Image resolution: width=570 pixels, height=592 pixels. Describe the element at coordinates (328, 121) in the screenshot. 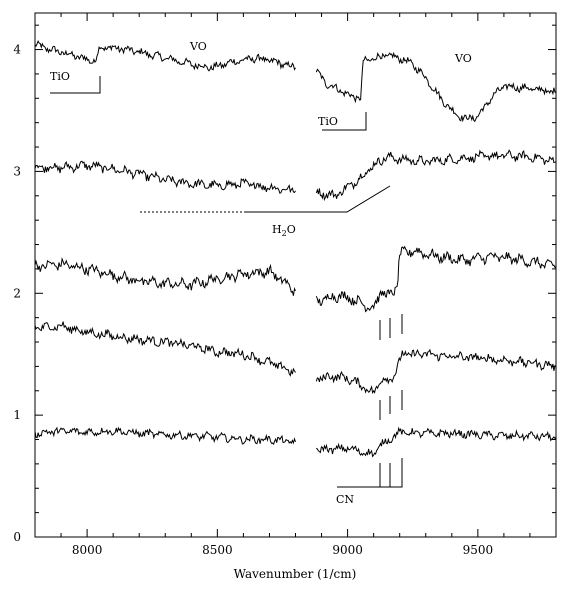

I see `tio-label-right: TiO` at that location.